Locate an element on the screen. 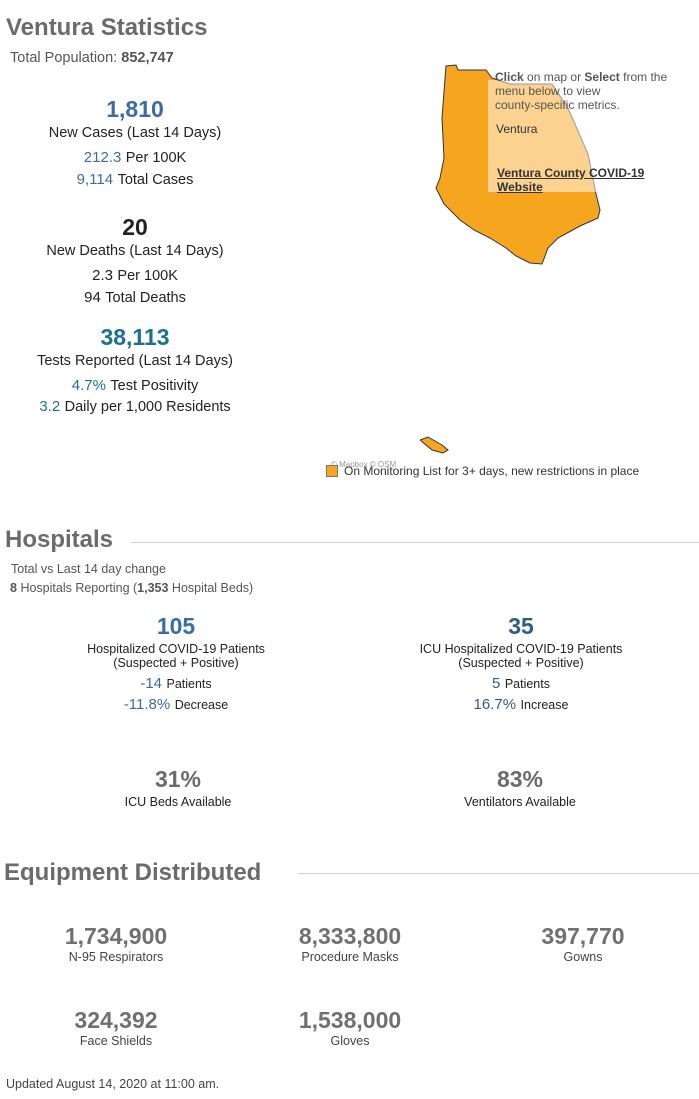 This screenshot has width=699, height=1099. total-deaths-label: Total Deaths is located at coordinates (145, 298).